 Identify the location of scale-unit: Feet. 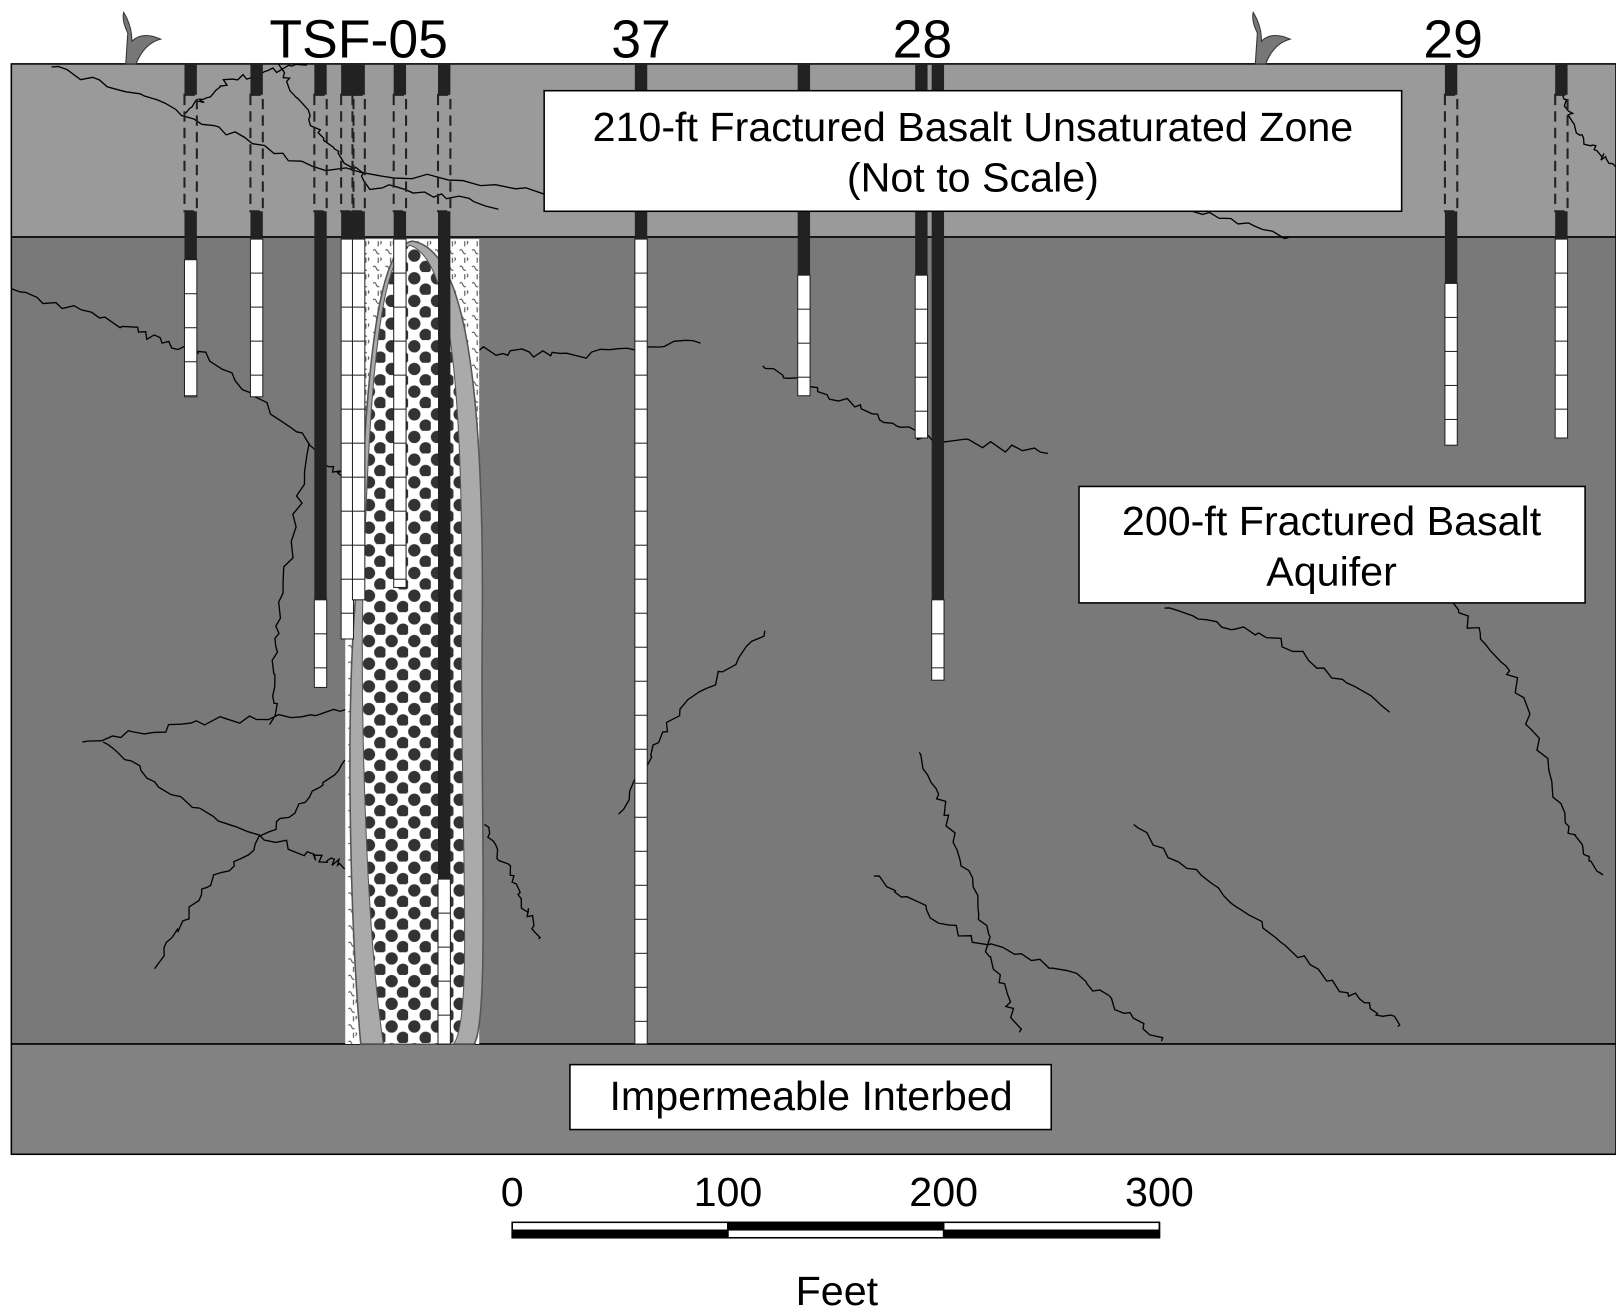
(837, 1290).